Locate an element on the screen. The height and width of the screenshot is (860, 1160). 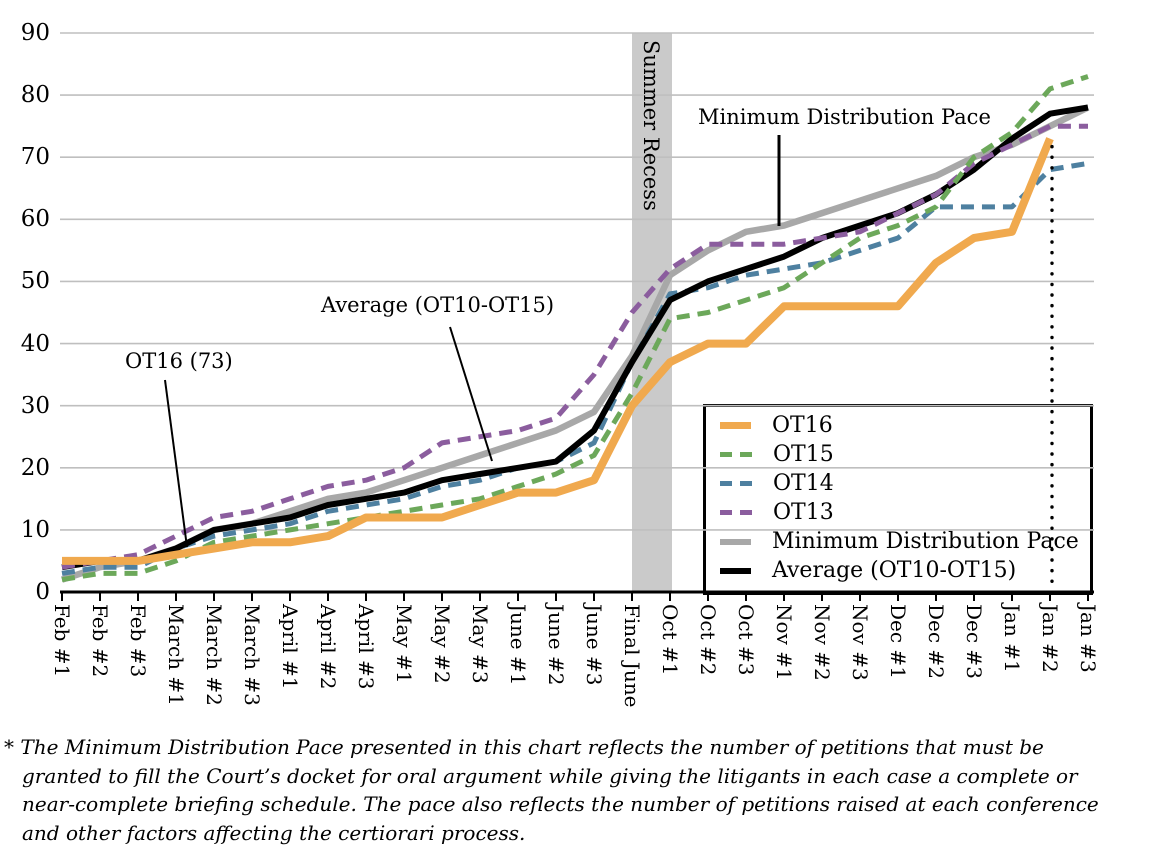
legend-item-average: Average (OT10-OT15) is located at coordinates (898, 570).